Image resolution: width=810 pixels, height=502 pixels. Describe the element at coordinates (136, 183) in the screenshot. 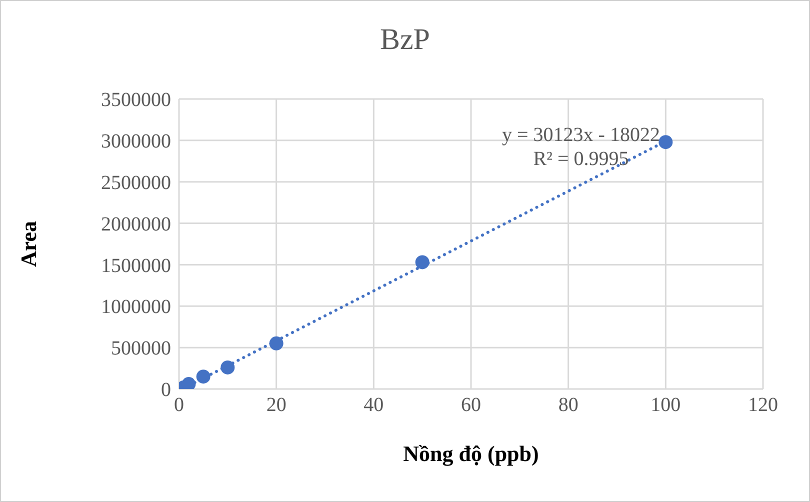

I see `y-tick-label: 2500000` at that location.